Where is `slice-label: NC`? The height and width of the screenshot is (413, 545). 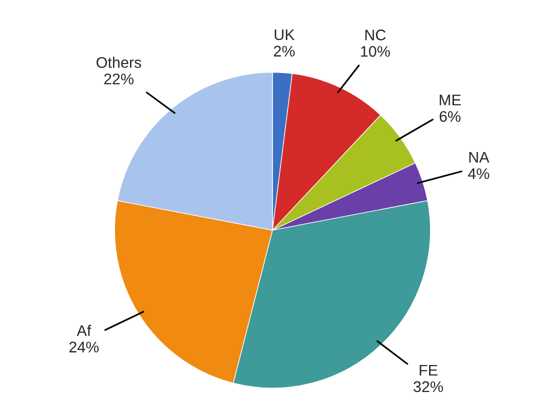
slice-label: NC is located at coordinates (375, 35).